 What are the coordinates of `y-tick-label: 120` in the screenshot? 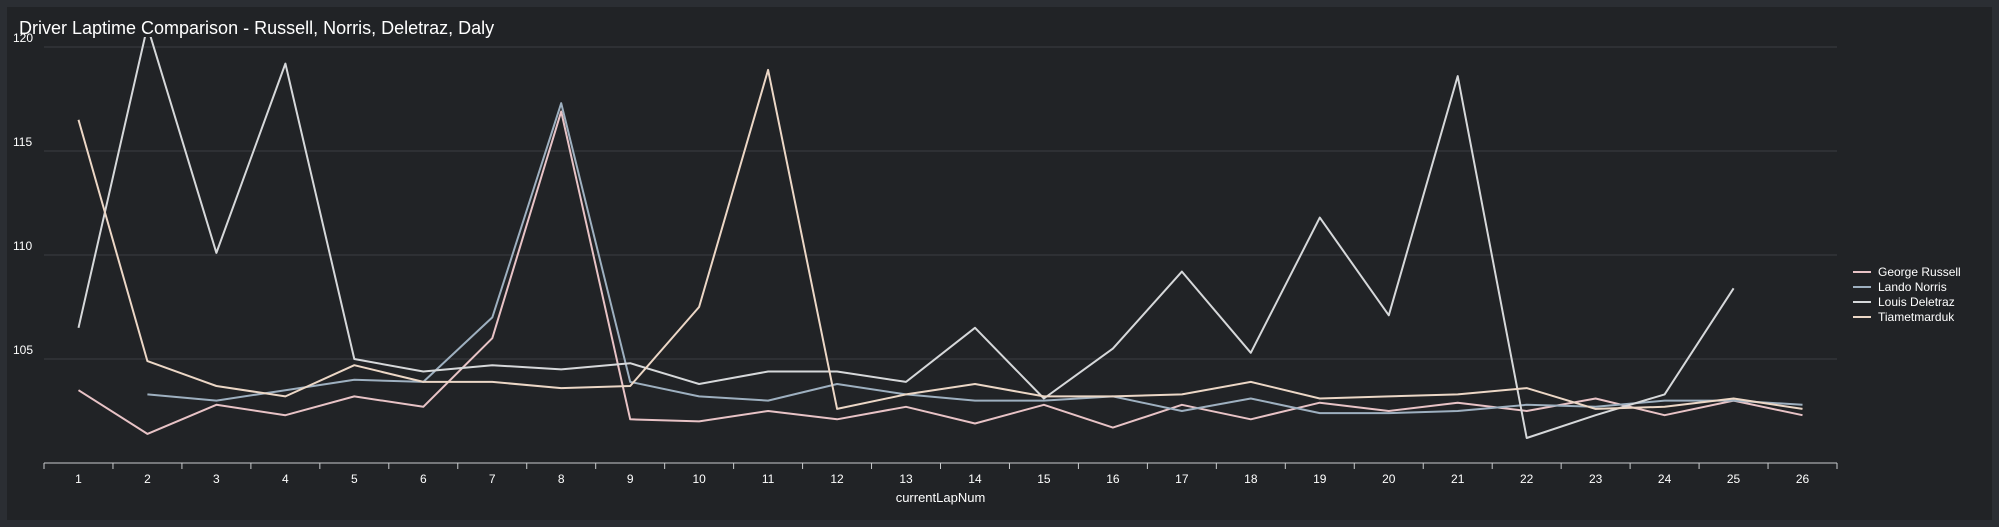 It's located at (23, 38).